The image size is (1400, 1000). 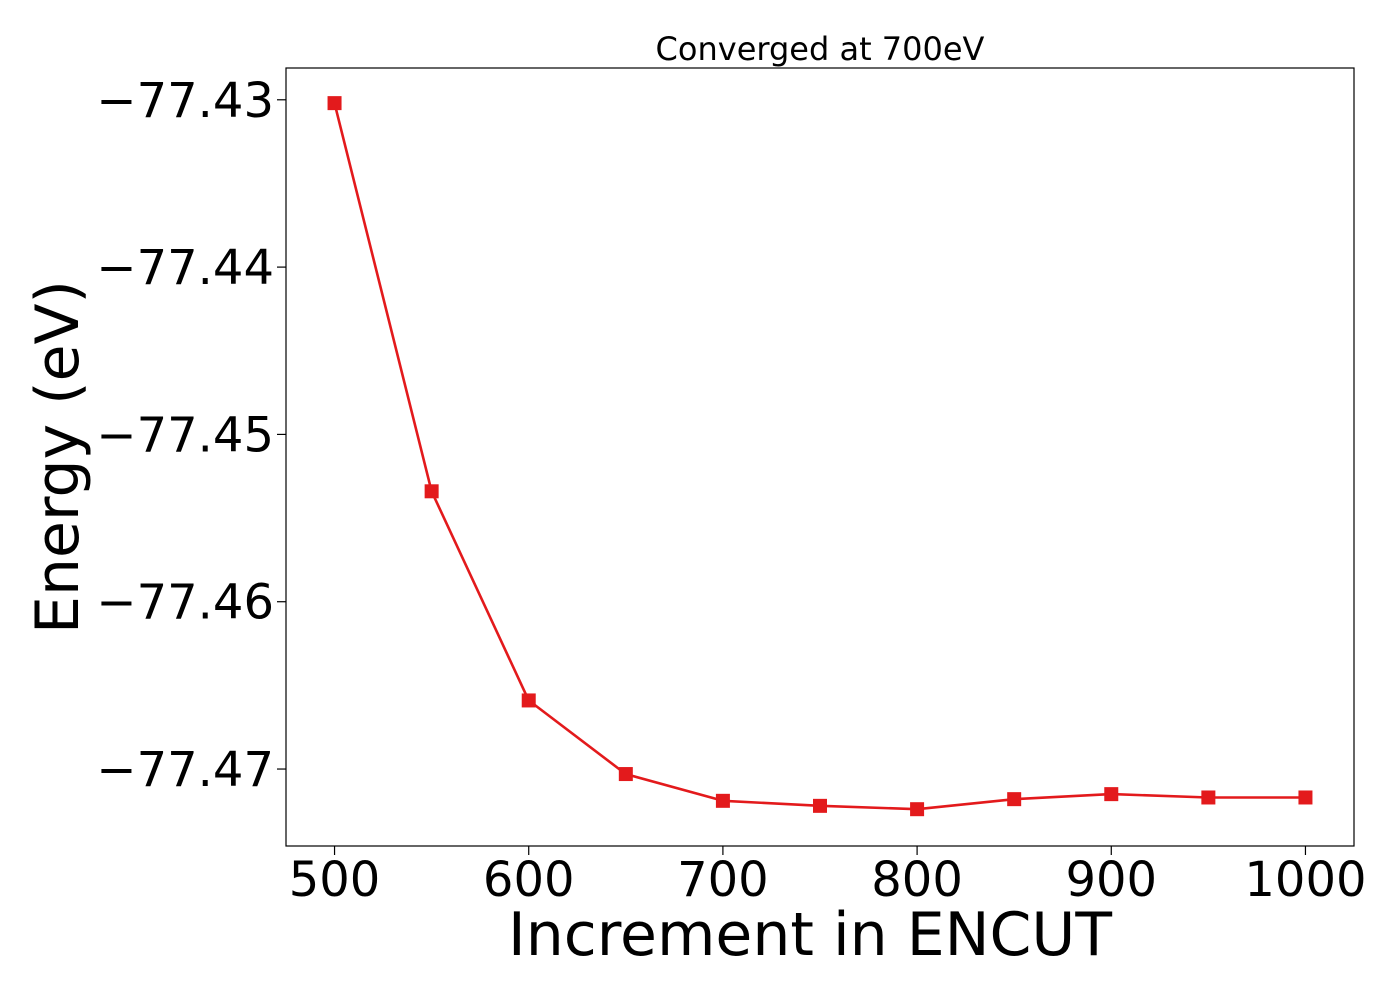 I want to click on y-tick-label: −77.45, so click(x=185, y=435).